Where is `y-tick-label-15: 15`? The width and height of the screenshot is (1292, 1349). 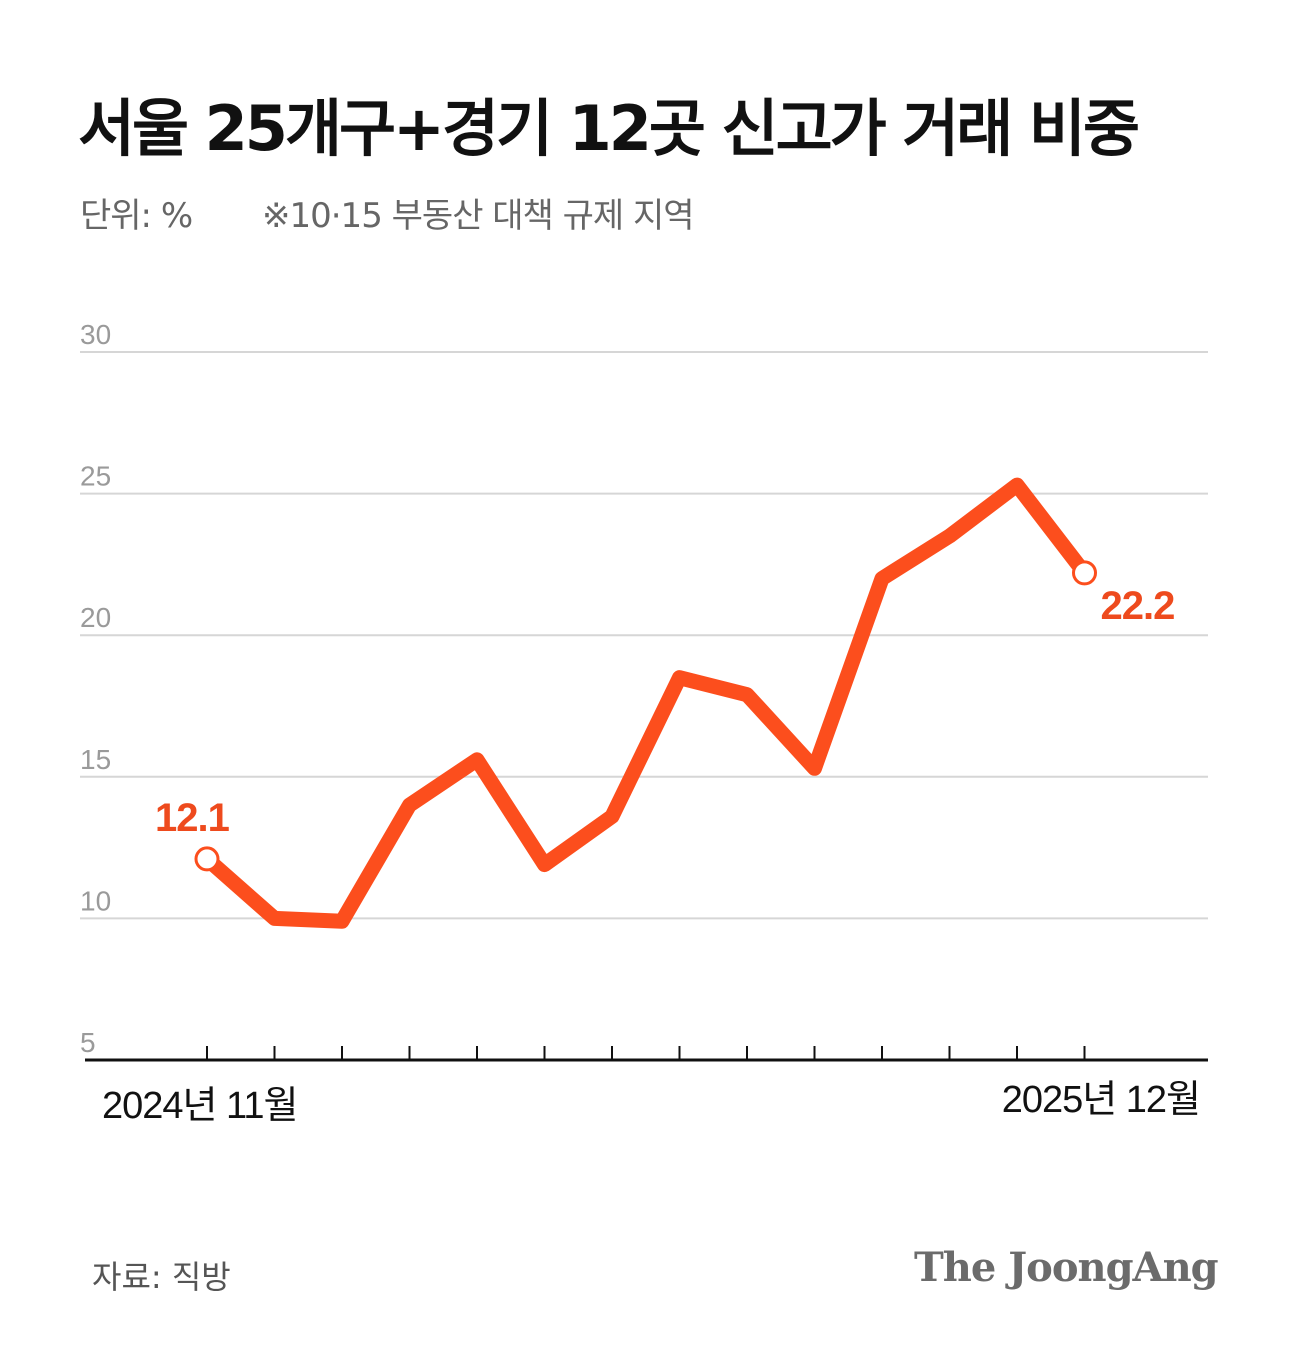 y-tick-label-15: 15 is located at coordinates (95, 759).